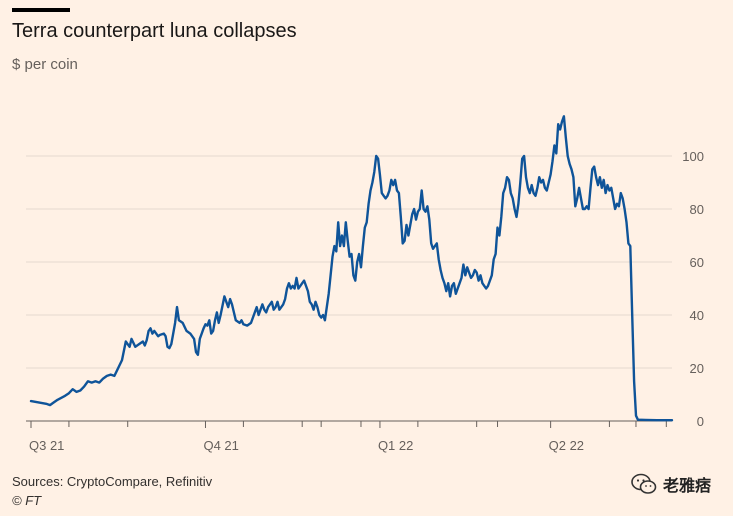 The width and height of the screenshot is (733, 516). What do you see at coordinates (644, 483) in the screenshot?
I see `wechat-icon` at bounding box center [644, 483].